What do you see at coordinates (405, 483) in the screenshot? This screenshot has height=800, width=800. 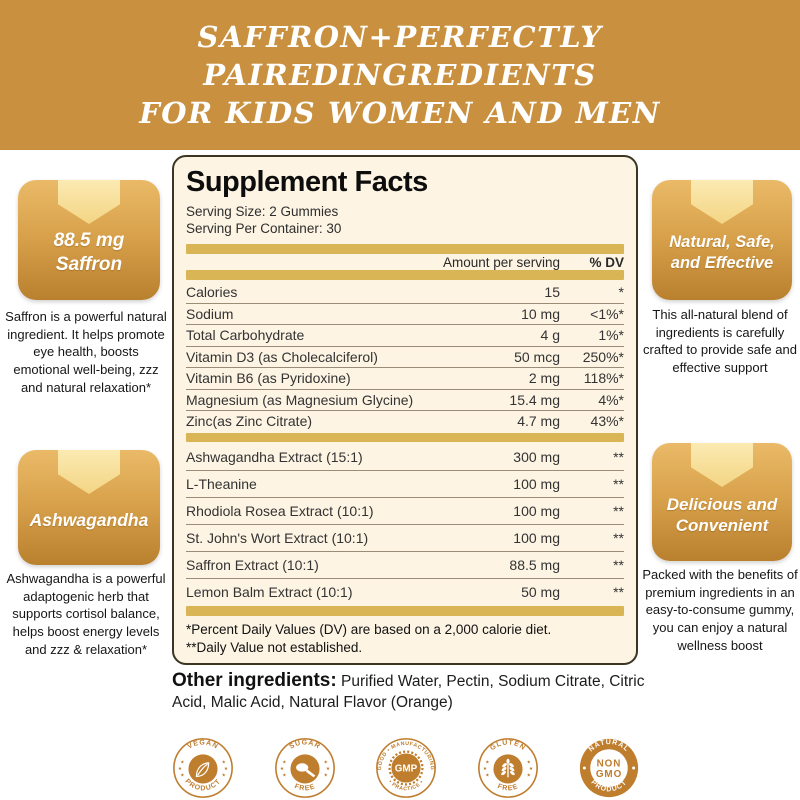 I see `table-row: L-Theanine 100 mg **` at bounding box center [405, 483].